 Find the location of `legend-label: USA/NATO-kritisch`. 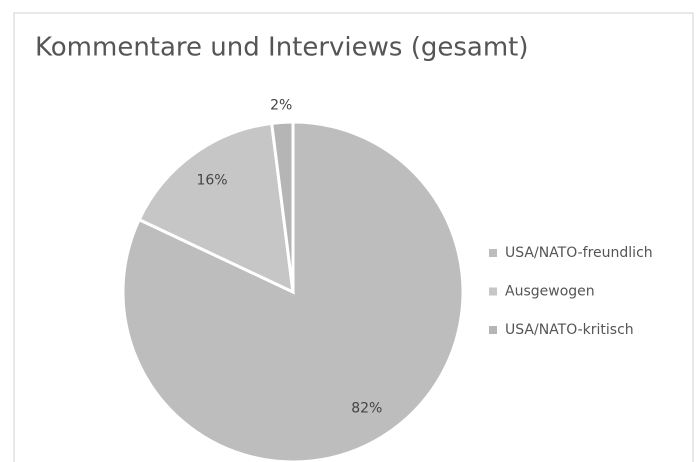

legend-label: USA/NATO-kritisch is located at coordinates (569, 330).